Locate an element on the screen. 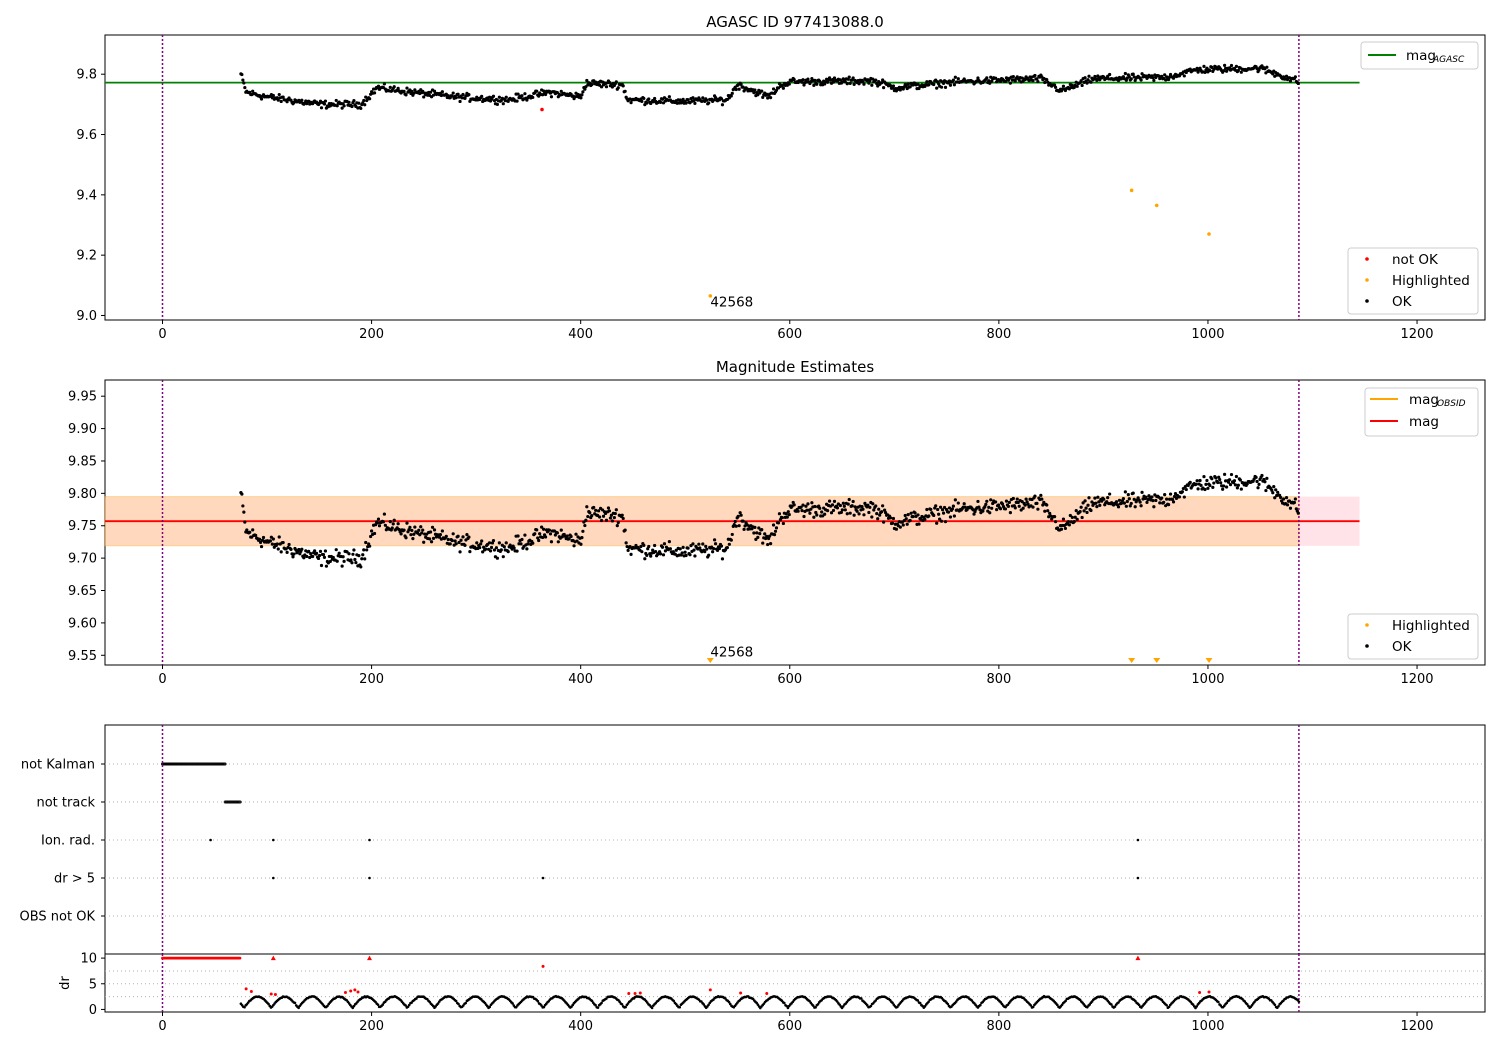  legend-label: OK is located at coordinates (1402, 647).